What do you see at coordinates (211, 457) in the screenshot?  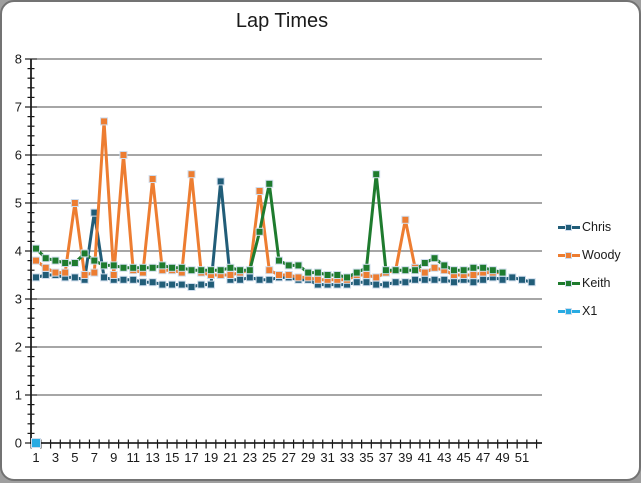 I see `x-tick-label: 19` at bounding box center [211, 457].